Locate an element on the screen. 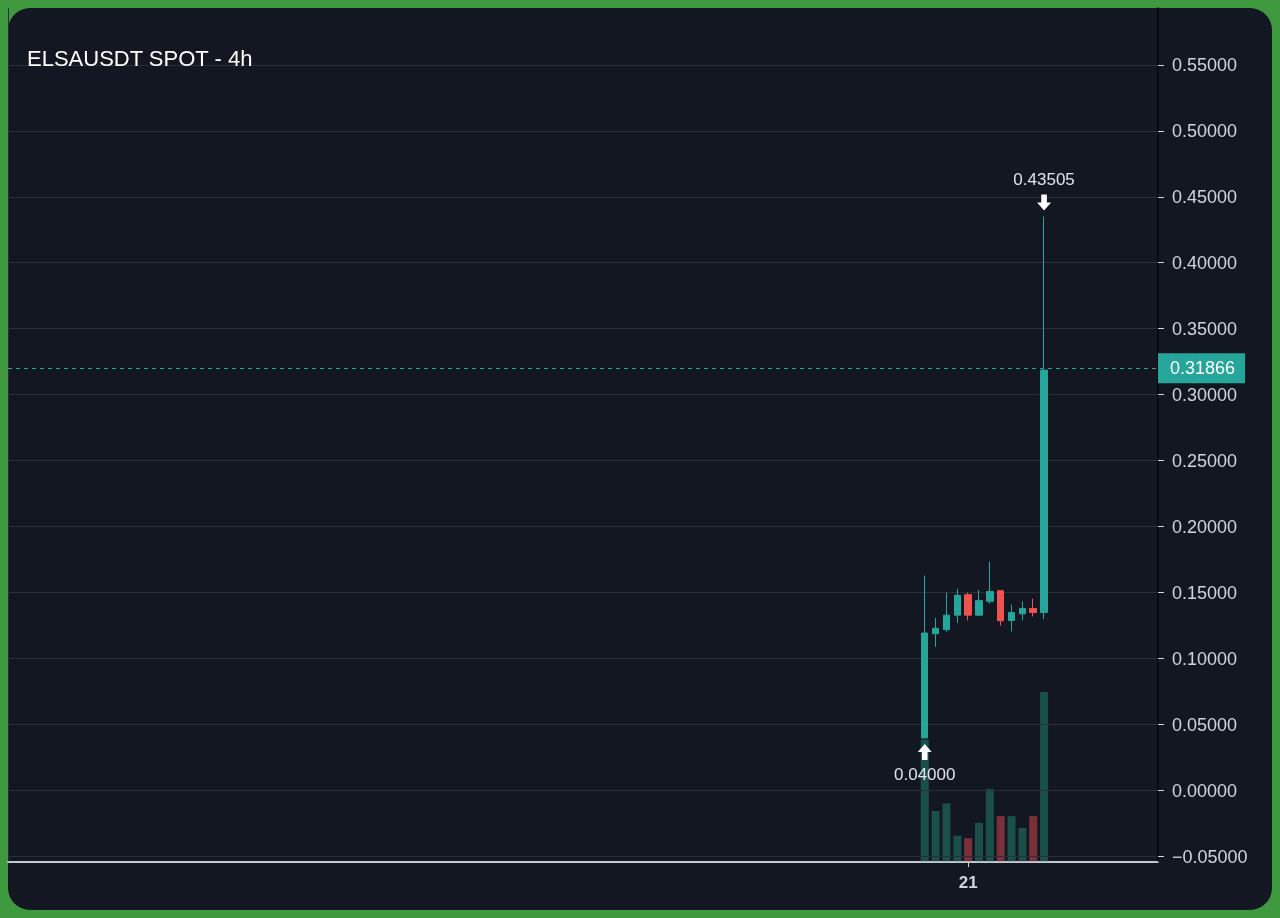  y-tick-label: 0.10000 is located at coordinates (1205, 658).